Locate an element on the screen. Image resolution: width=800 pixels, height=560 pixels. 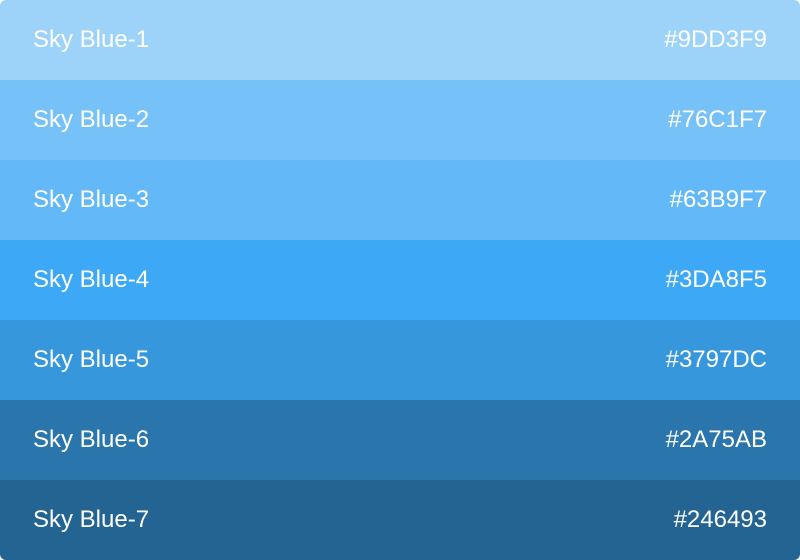
swatch-hex: #3DA8F5 is located at coordinates (716, 279).